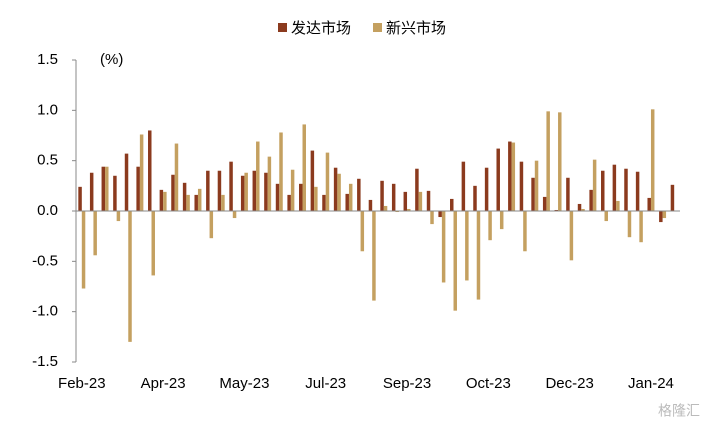 This screenshot has height=434, width=711. What do you see at coordinates (407, 383) in the screenshot?
I see `x-tick-label: Sep-23` at bounding box center [407, 383].